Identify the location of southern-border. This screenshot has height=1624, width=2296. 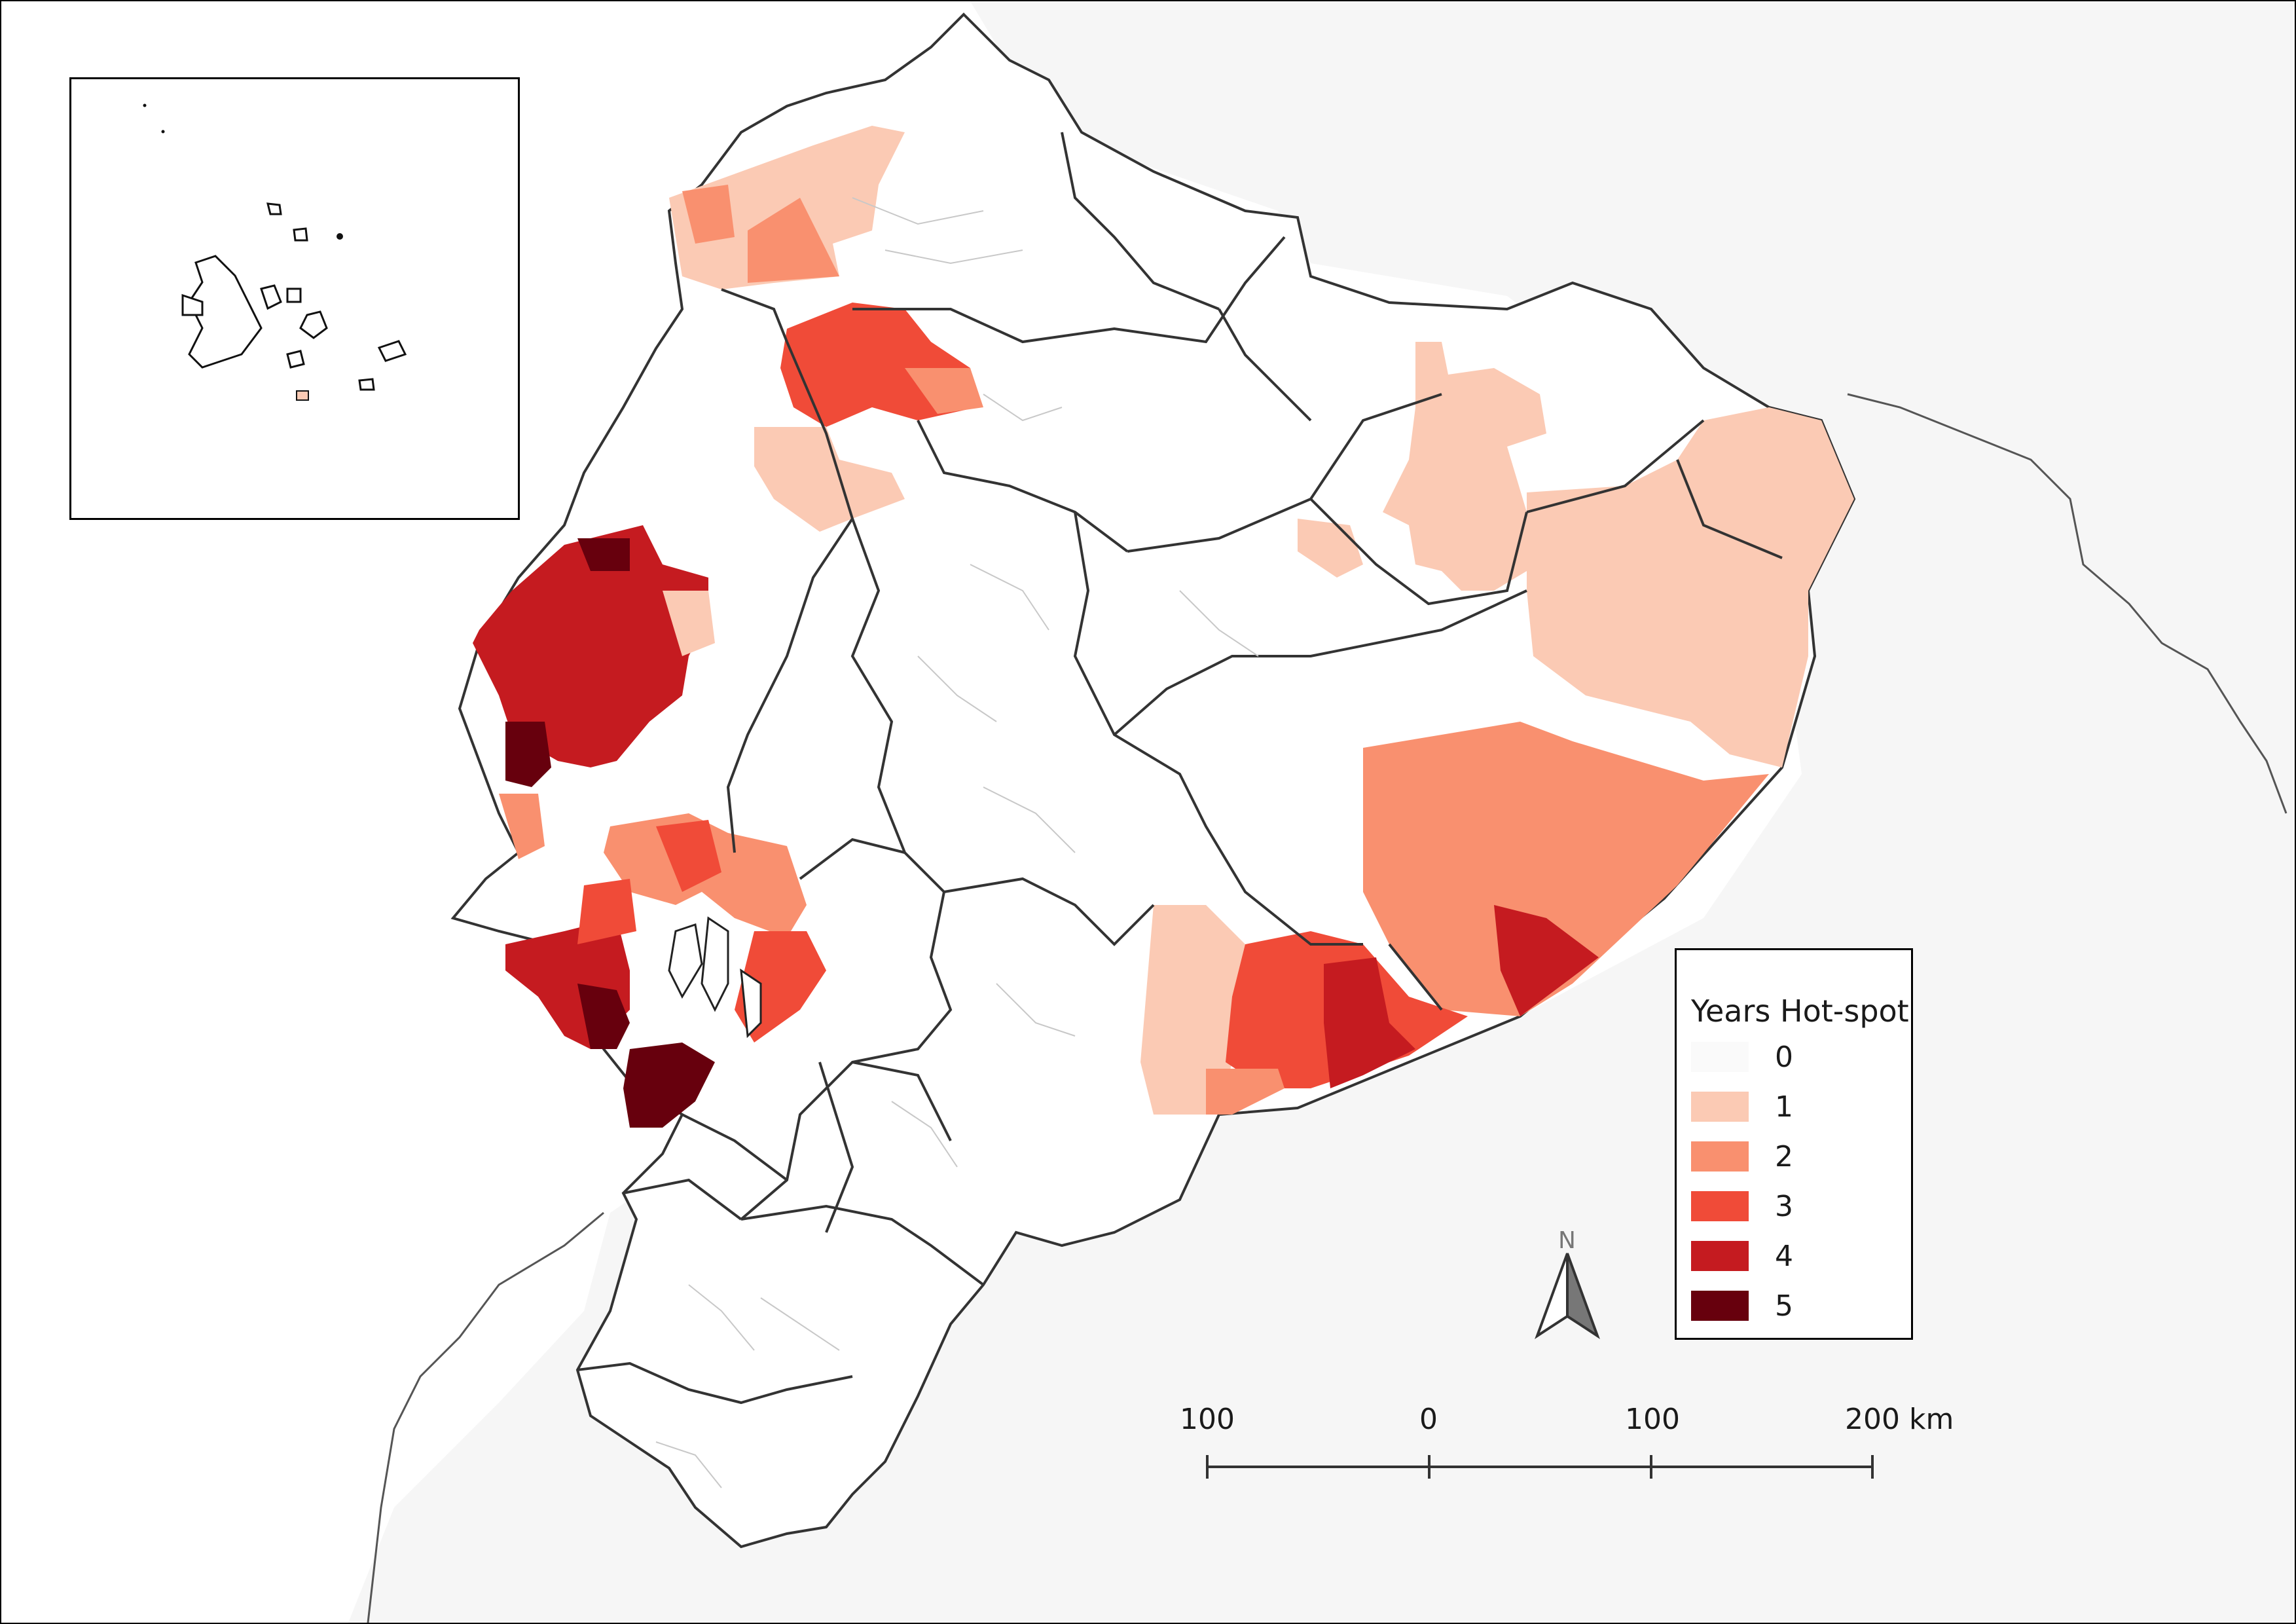
(485, 1417).